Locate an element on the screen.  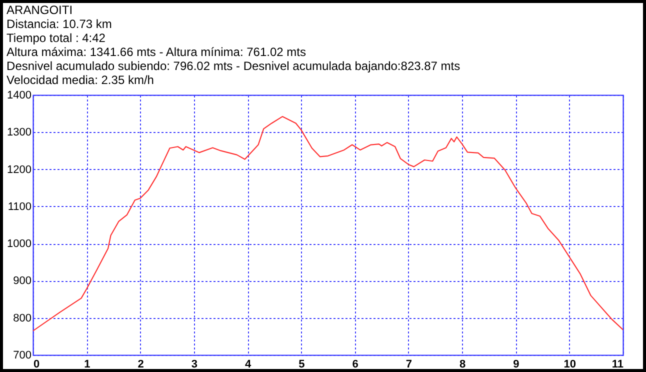
x-tick-label: 8 is located at coordinates (463, 364).